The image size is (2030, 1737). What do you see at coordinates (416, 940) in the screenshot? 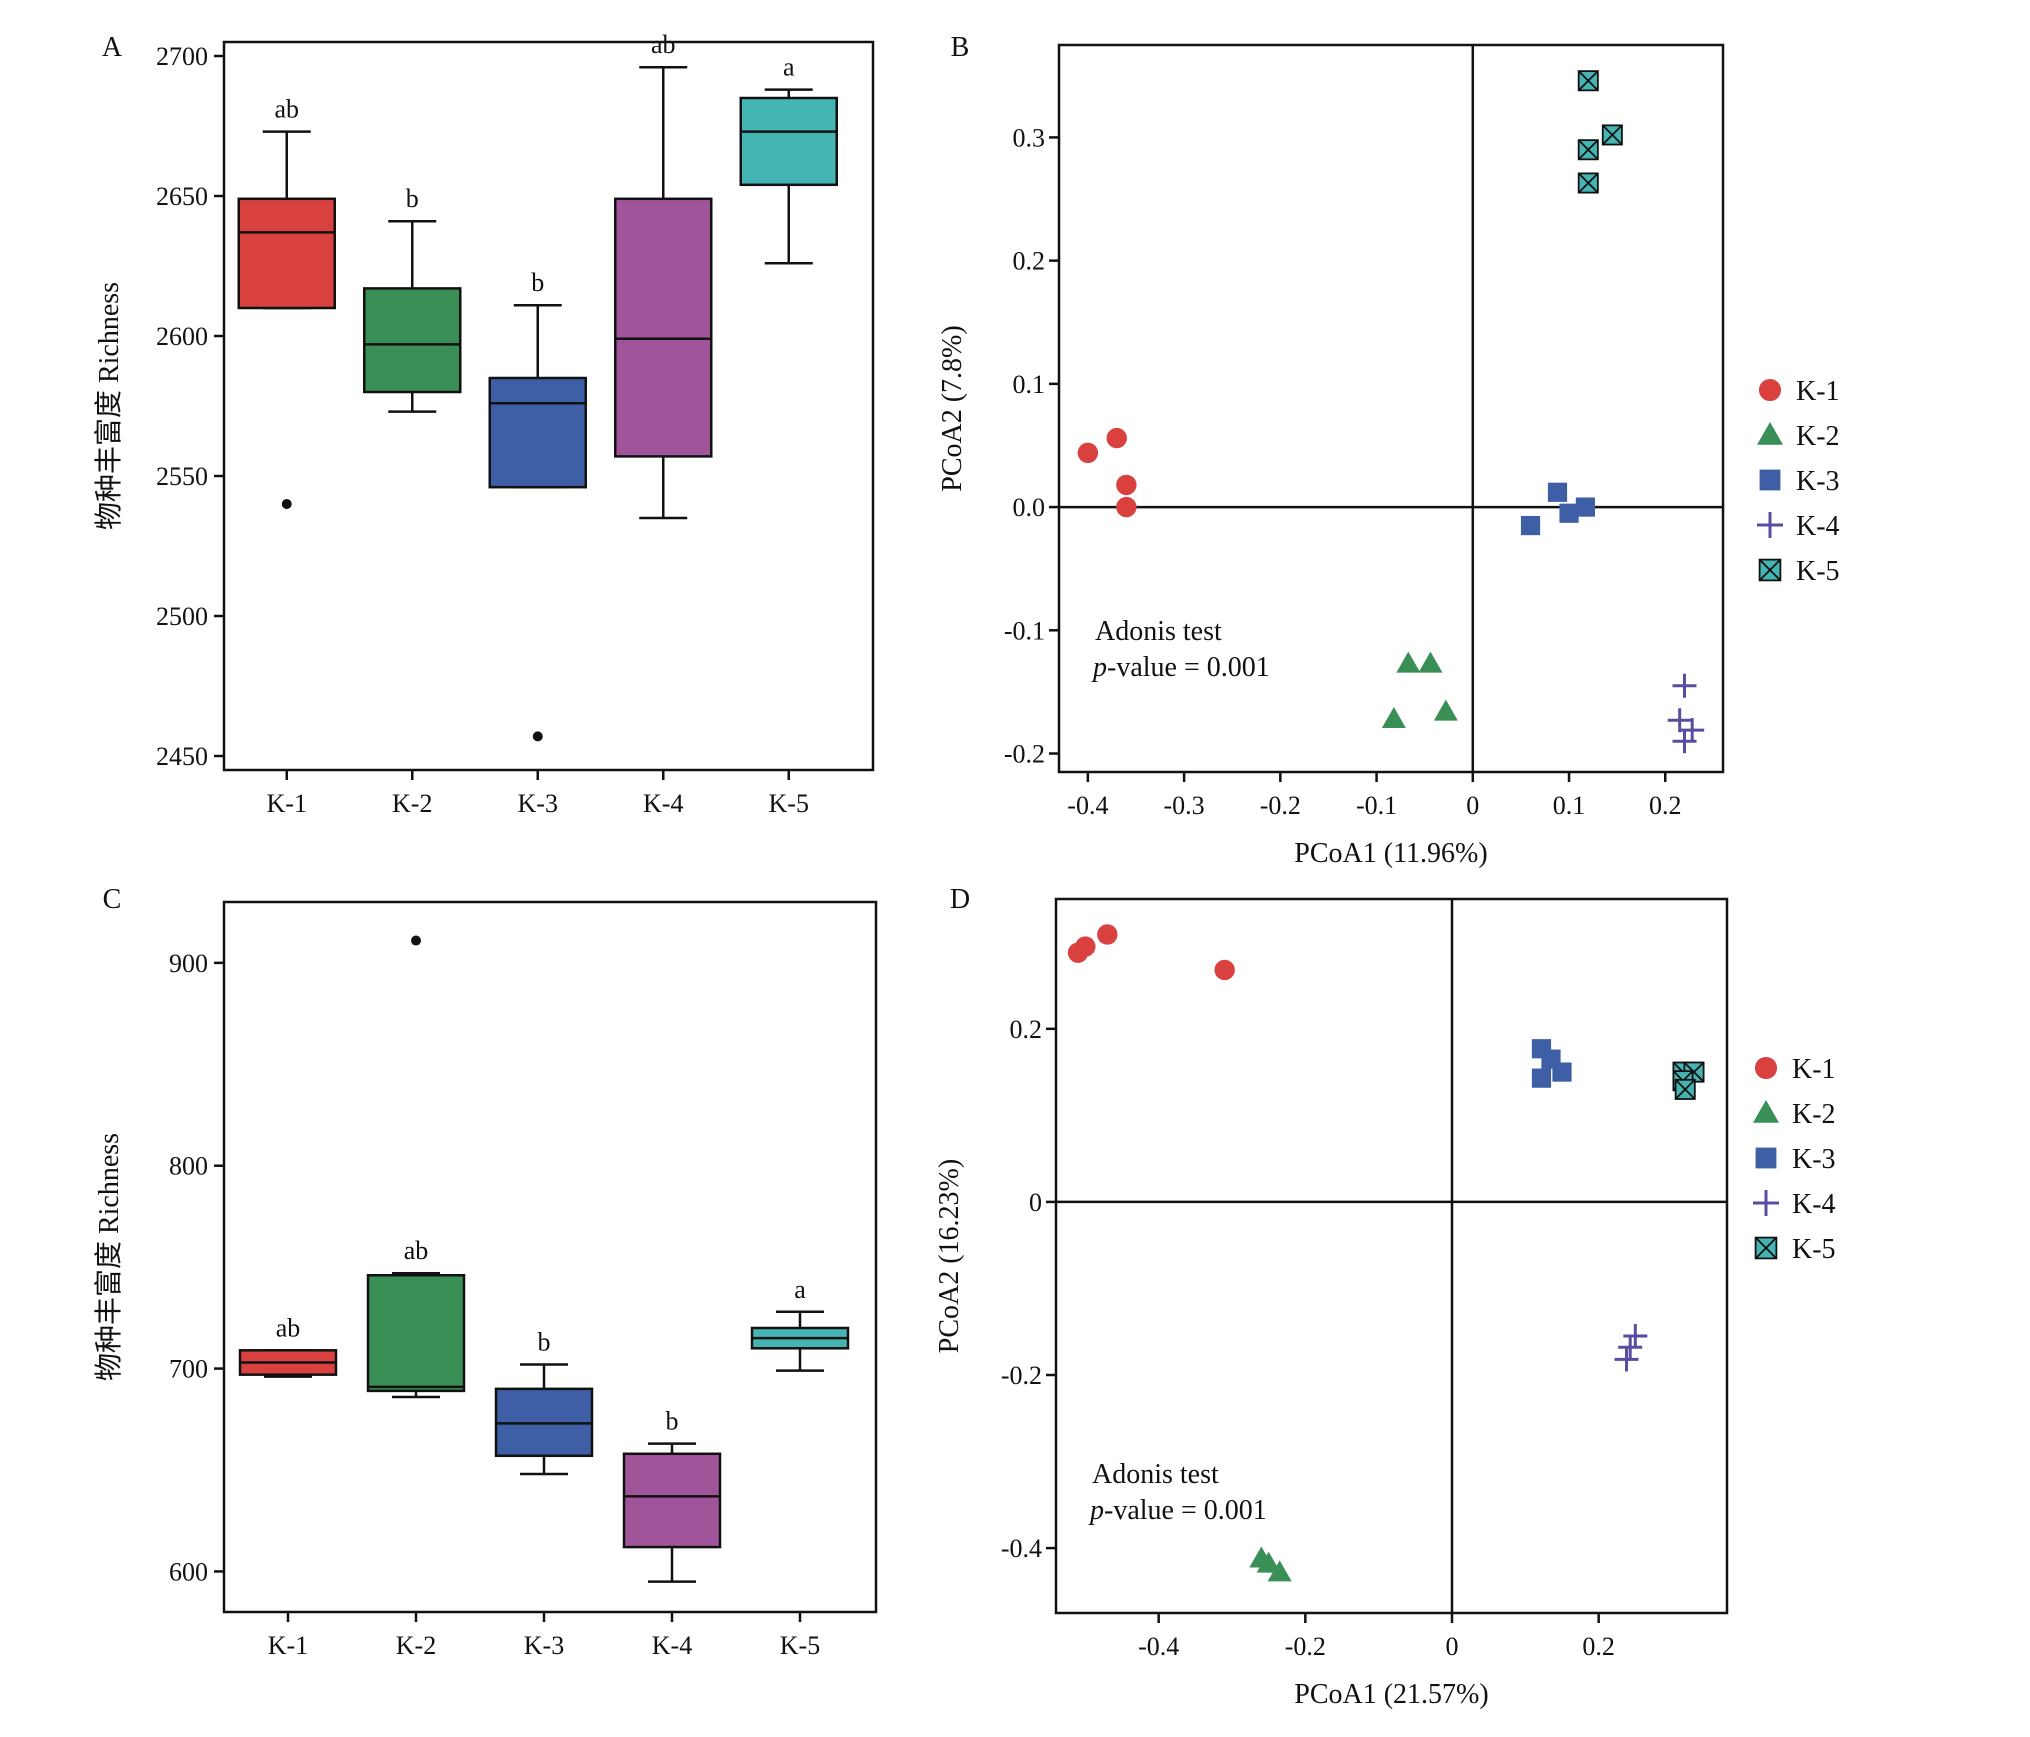
I see `outlier-point` at bounding box center [416, 940].